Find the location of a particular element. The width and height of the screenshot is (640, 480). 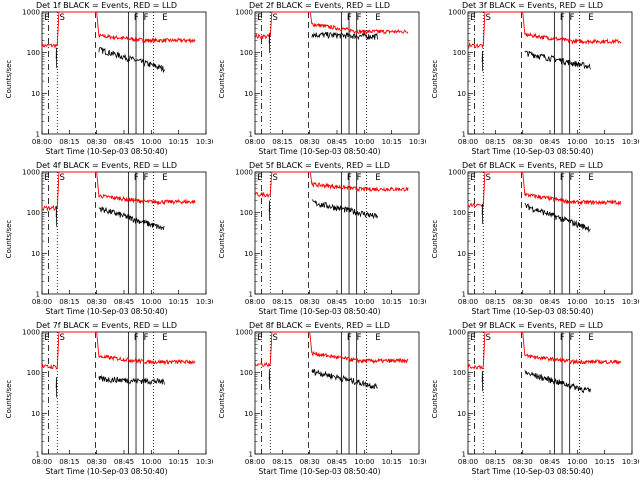

panel-title: Det 8f BLACK = Events, RED = LLD is located at coordinates (319, 325).